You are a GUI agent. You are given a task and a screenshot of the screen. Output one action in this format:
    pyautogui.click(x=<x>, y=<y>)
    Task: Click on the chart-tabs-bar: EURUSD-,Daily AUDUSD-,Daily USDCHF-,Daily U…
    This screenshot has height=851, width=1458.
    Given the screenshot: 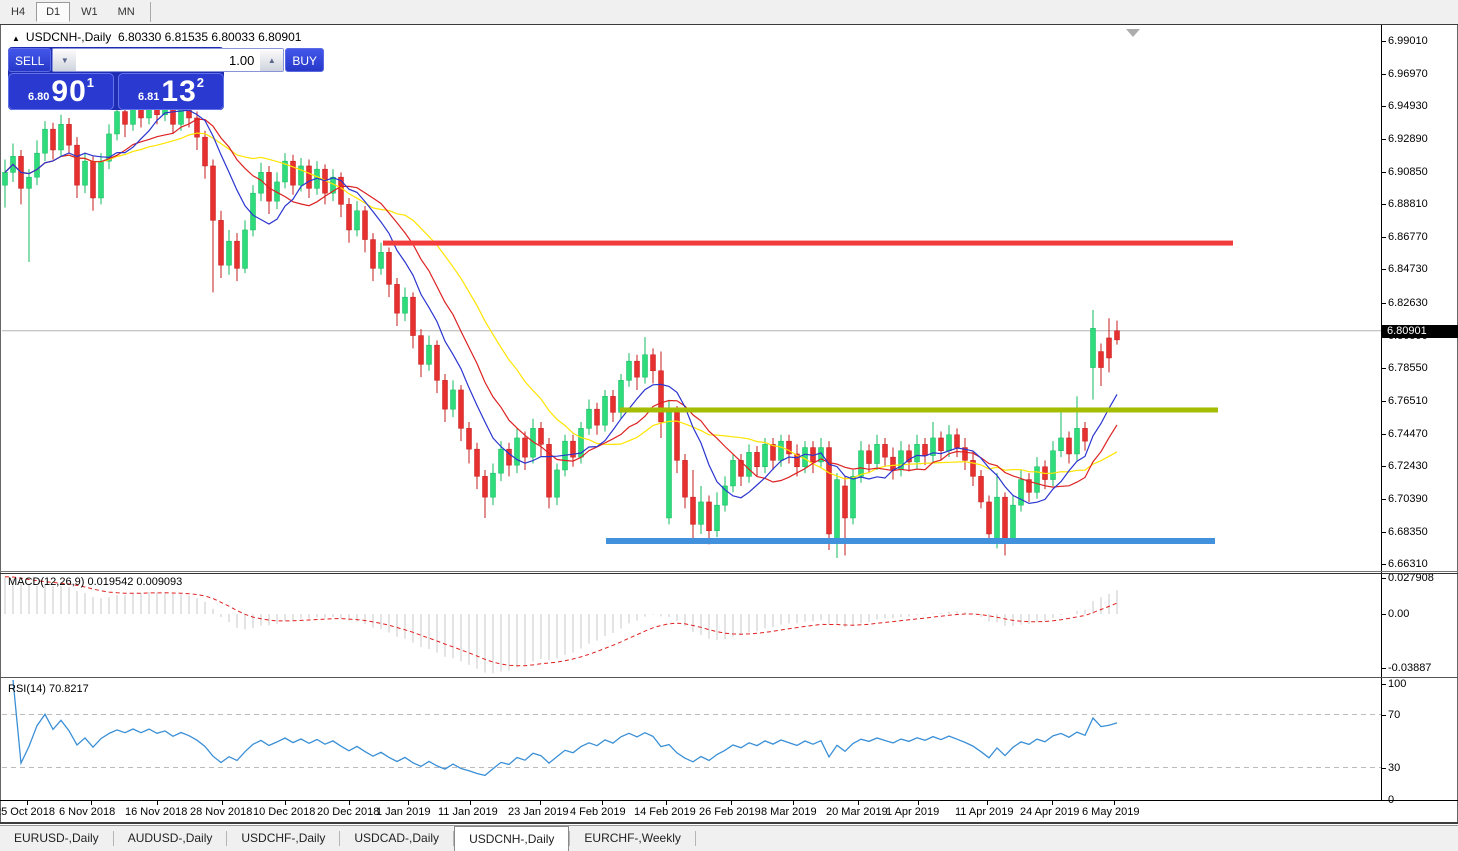 What is the action you would take?
    pyautogui.click(x=729, y=838)
    